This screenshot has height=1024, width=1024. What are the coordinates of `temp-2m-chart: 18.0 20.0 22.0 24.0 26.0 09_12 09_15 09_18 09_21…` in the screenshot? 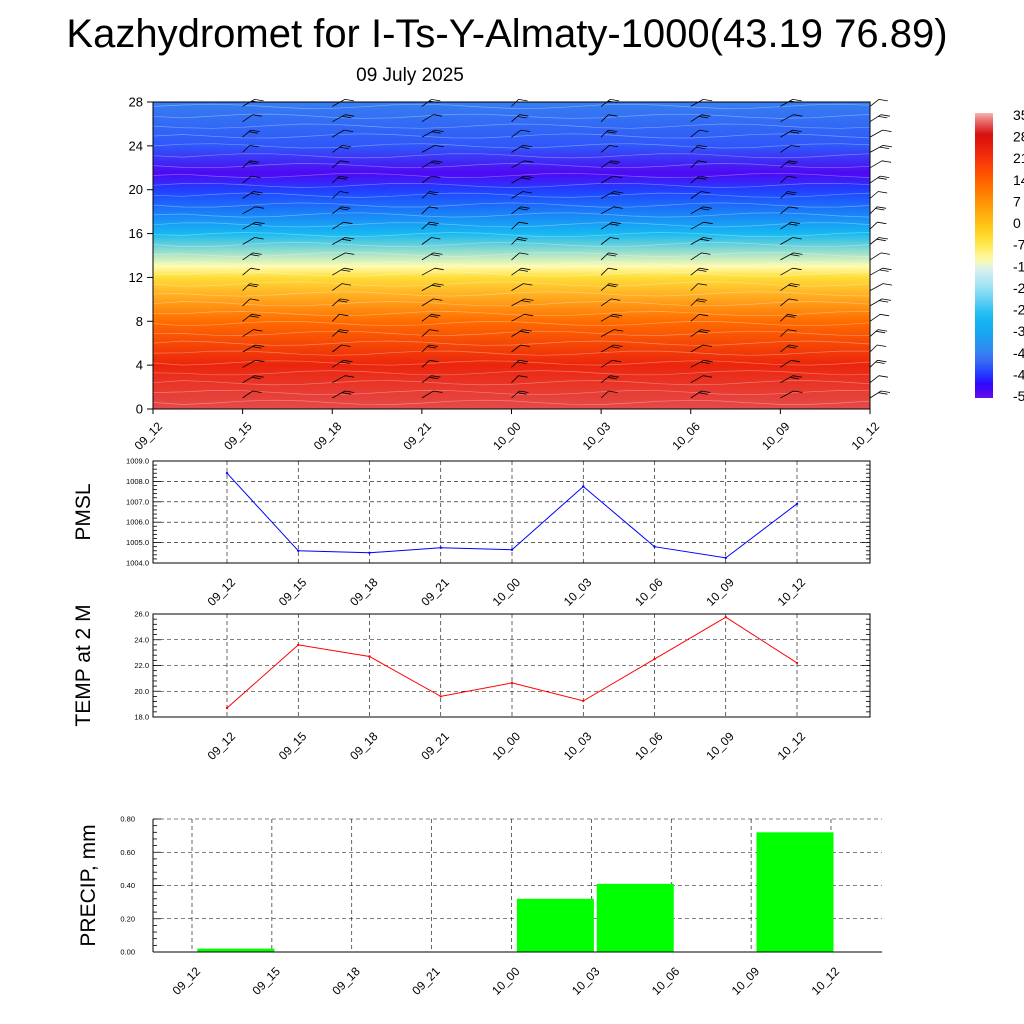 It's located at (471, 683).